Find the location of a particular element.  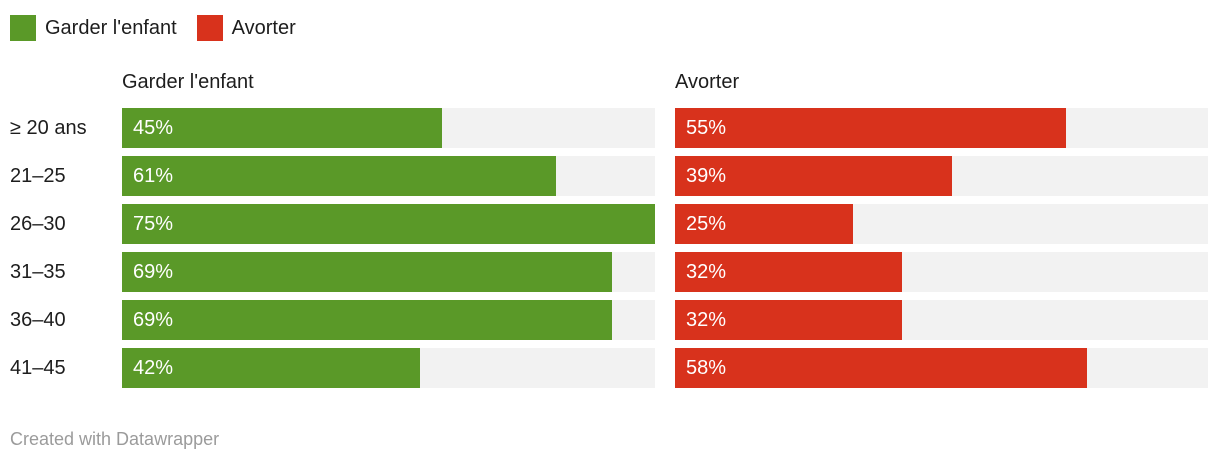

bar-track: 58% is located at coordinates (941, 368).